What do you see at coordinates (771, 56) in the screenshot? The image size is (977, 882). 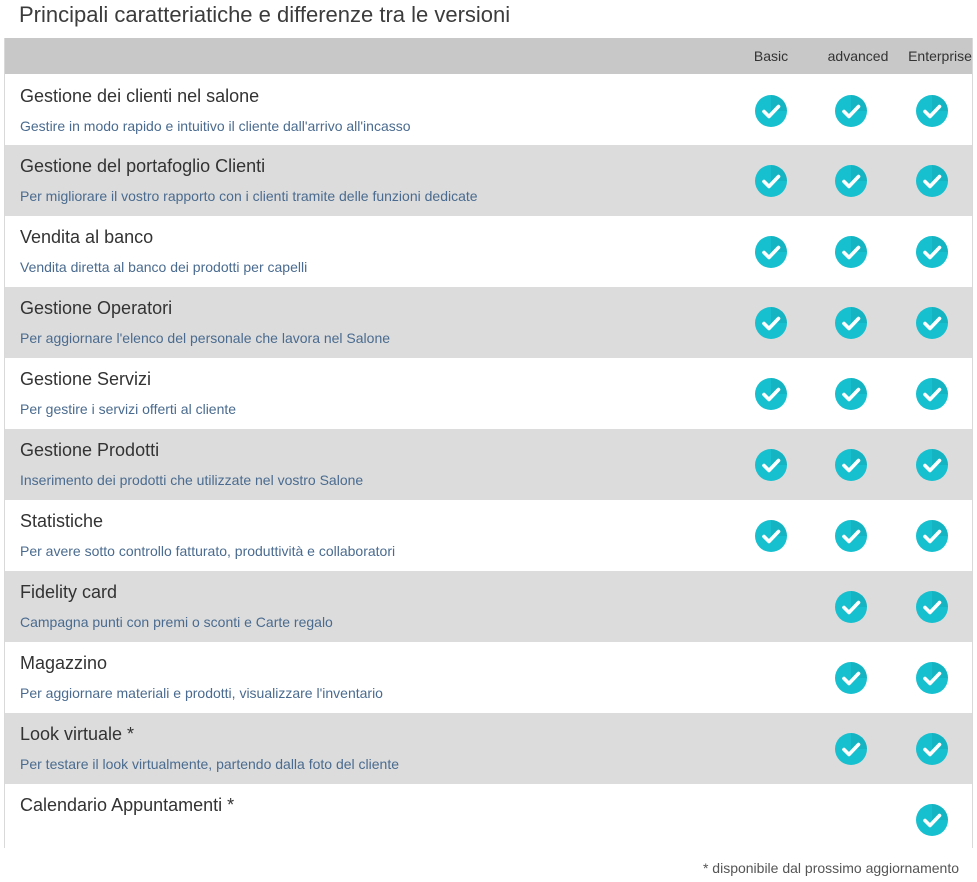 I see `column-header-basic: Basic` at bounding box center [771, 56].